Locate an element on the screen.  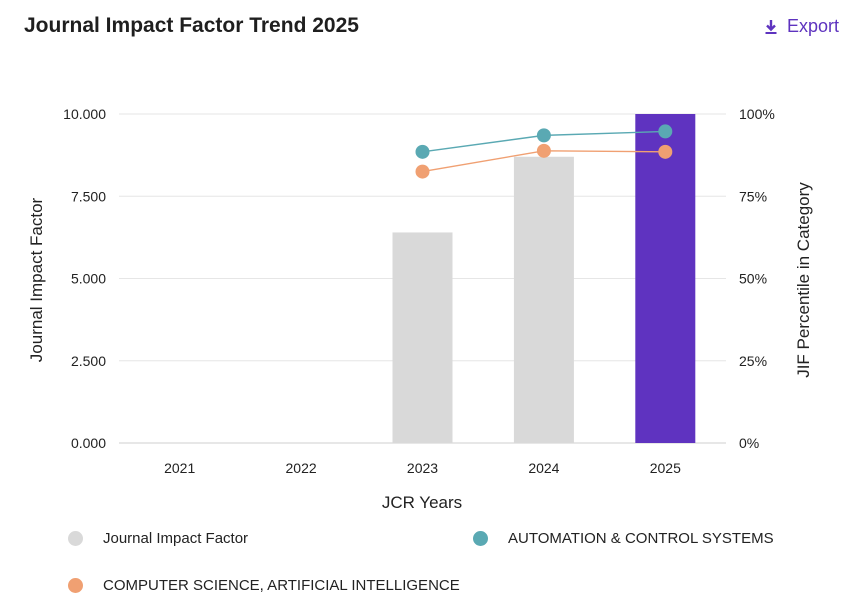
x-tick-label: 2022 is located at coordinates (301, 468).